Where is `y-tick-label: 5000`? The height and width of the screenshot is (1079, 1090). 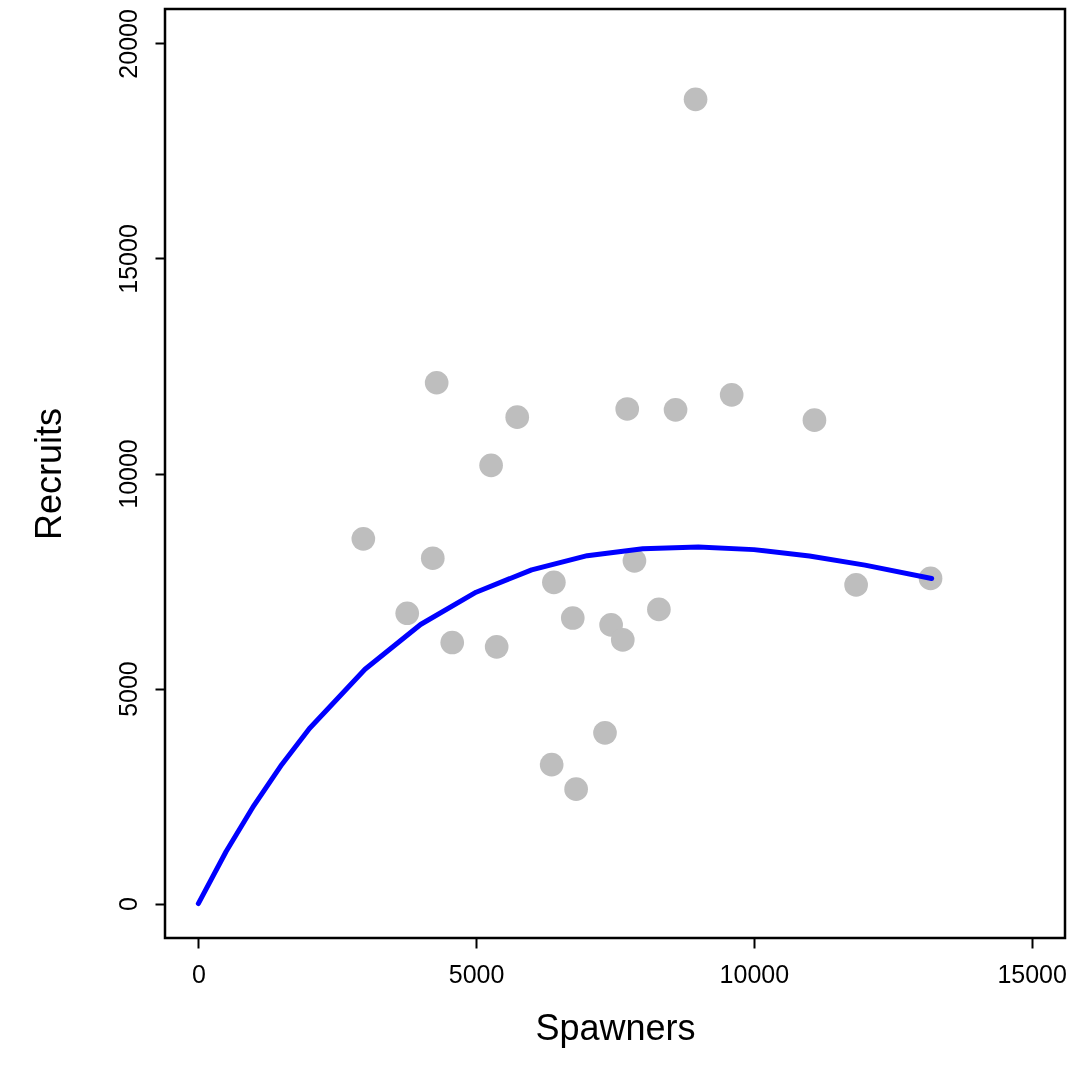
y-tick-label: 5000 is located at coordinates (127, 689).